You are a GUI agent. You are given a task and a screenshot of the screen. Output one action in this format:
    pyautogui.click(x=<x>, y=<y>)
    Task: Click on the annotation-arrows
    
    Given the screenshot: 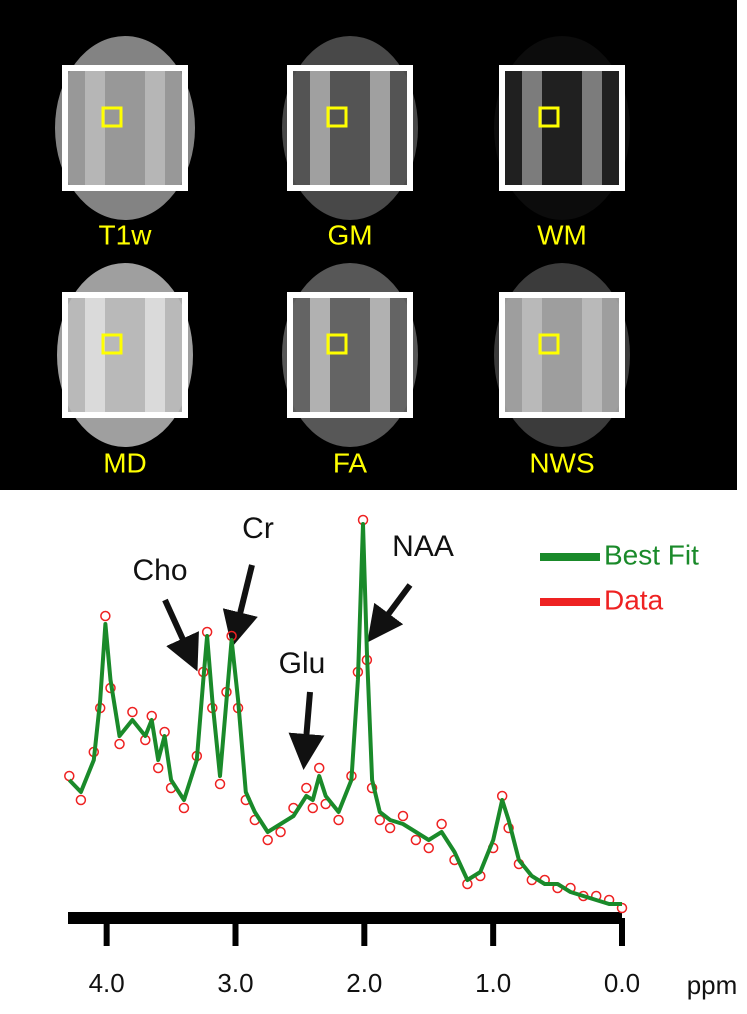 What is the action you would take?
    pyautogui.click(x=287, y=667)
    